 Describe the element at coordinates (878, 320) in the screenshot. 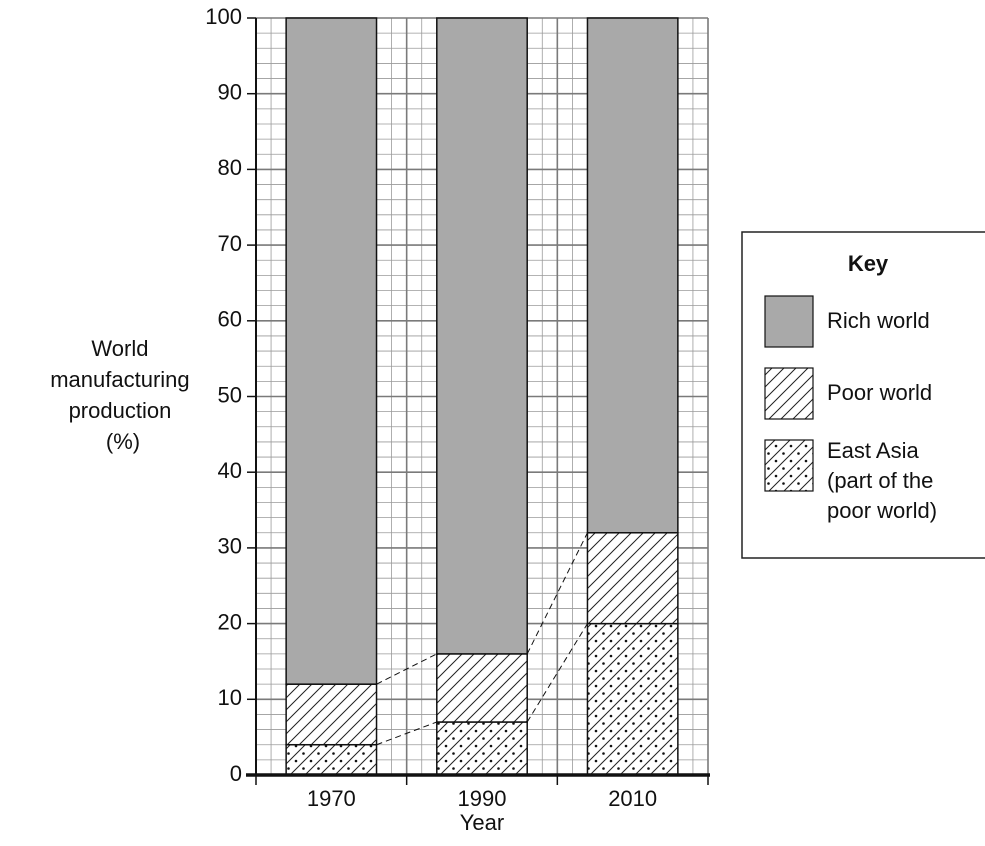

I see `legend-label: Rich world` at that location.